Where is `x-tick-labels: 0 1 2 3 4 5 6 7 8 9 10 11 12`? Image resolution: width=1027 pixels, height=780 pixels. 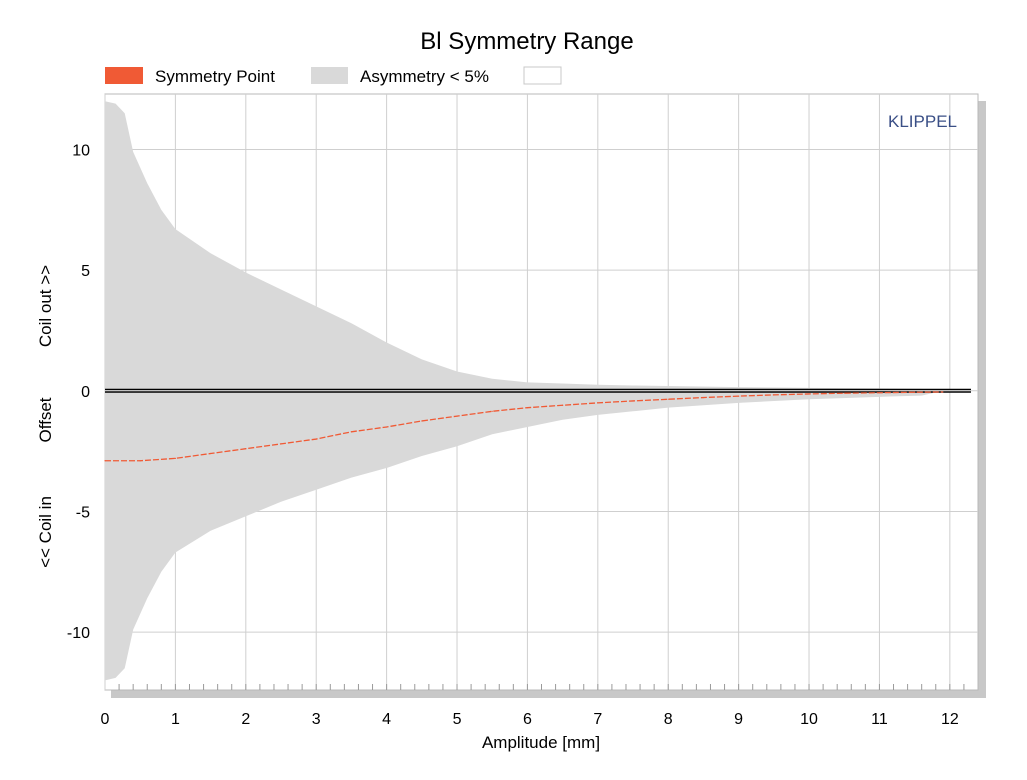
x-tick-labels: 0 1 2 3 4 5 6 7 8 9 10 11 12 is located at coordinates (530, 719).